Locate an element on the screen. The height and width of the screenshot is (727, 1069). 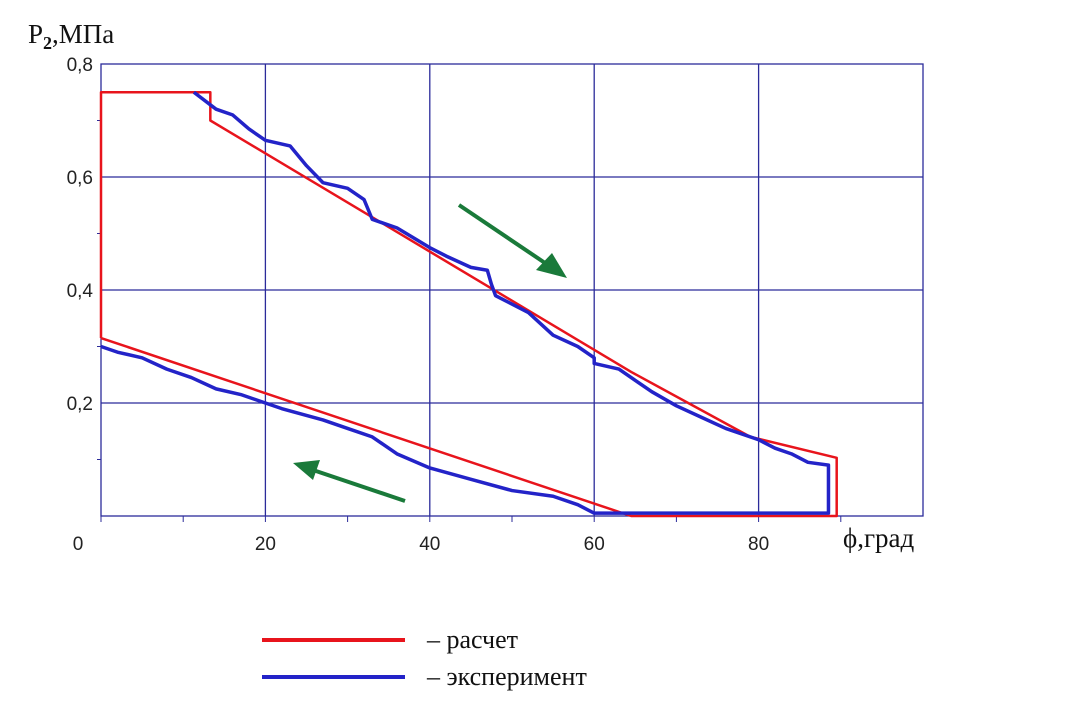
y-tick-label: 0,4 is located at coordinates (80, 291).